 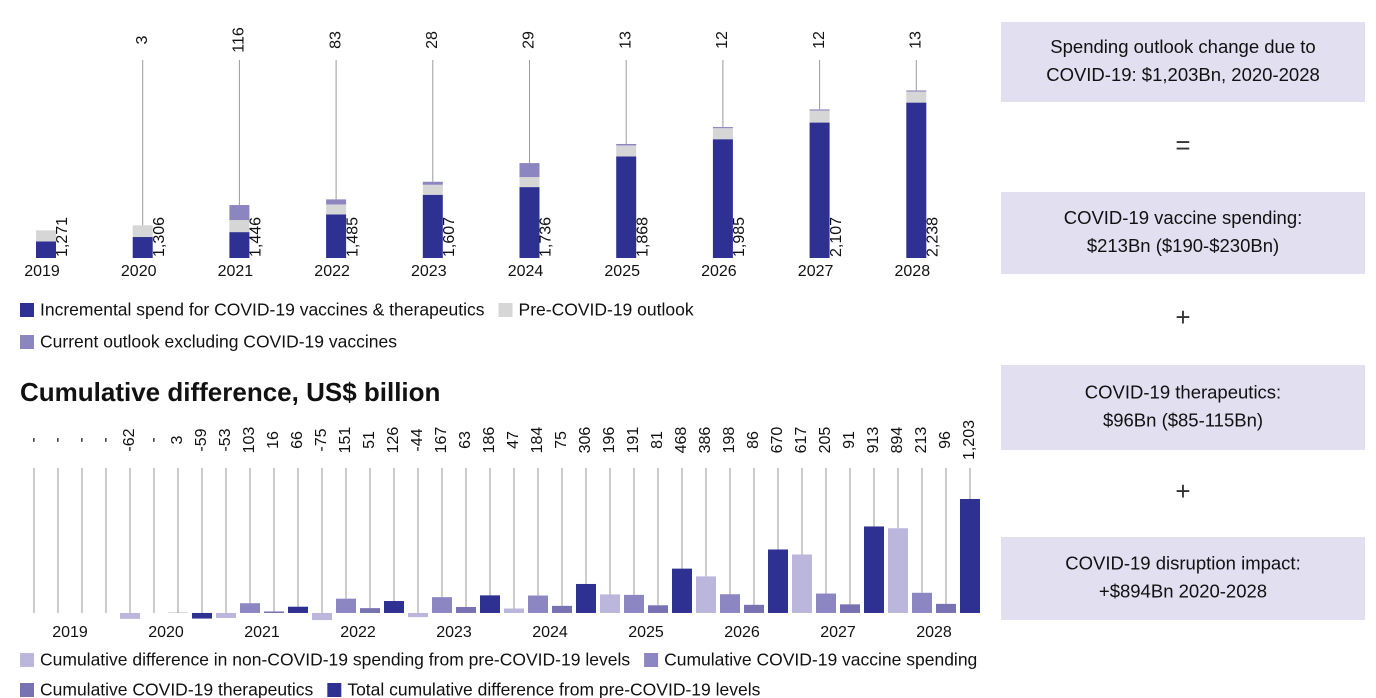 I want to click on legend-label: Cumulative COVID-19 vaccine spending, so click(x=820, y=660).